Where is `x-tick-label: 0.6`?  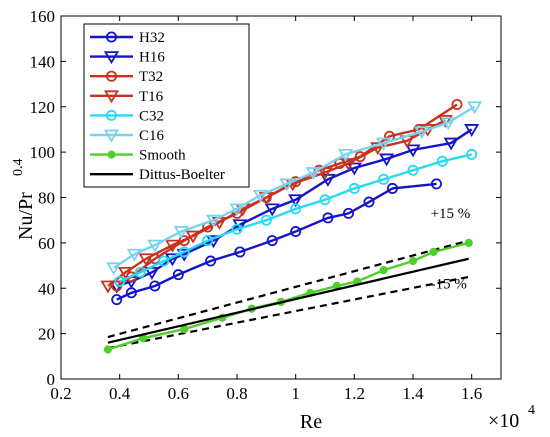
x-tick-label: 0.6 is located at coordinates (178, 393).